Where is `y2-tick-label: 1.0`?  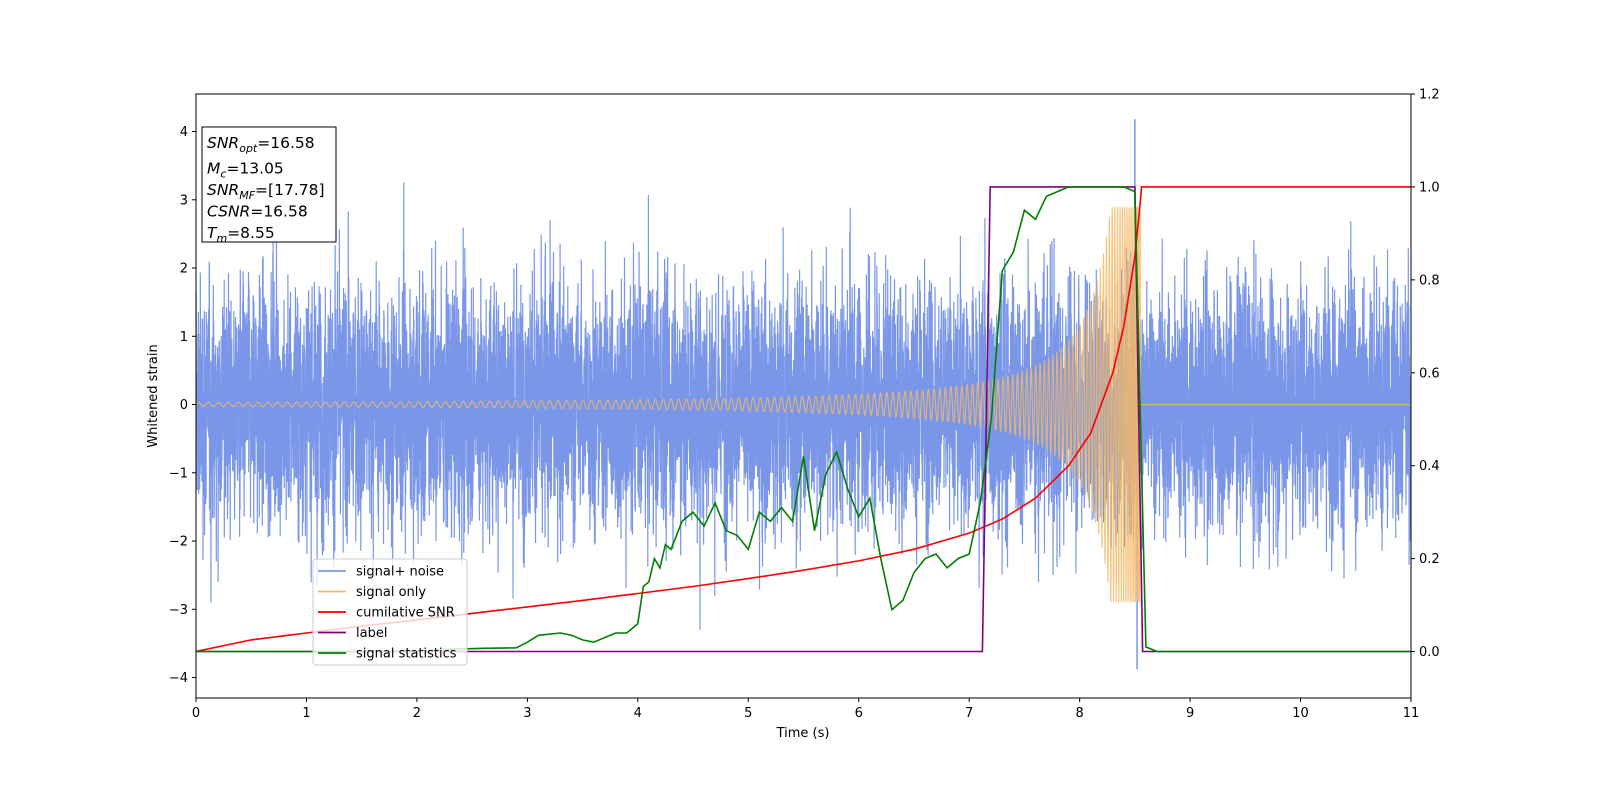
y2-tick-label: 1.0 is located at coordinates (1429, 187).